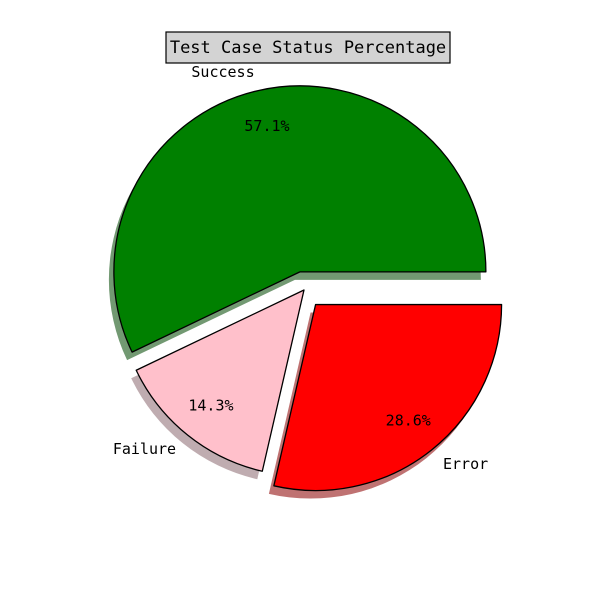 The width and height of the screenshot is (600, 604). What do you see at coordinates (210, 406) in the screenshot?
I see `slice-percent-failure: 14.3%` at bounding box center [210, 406].